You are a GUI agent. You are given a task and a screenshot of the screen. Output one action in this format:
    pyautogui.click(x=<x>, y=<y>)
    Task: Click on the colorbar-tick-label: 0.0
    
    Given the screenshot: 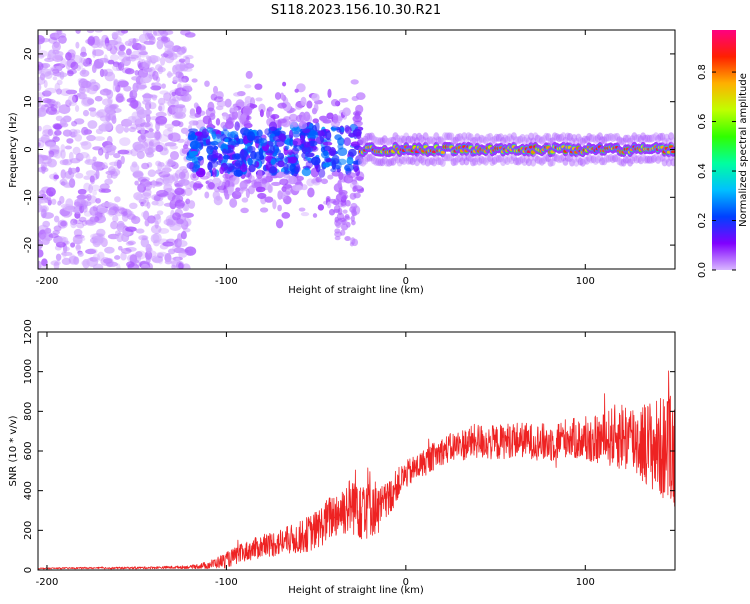 What is the action you would take?
    pyautogui.click(x=702, y=270)
    